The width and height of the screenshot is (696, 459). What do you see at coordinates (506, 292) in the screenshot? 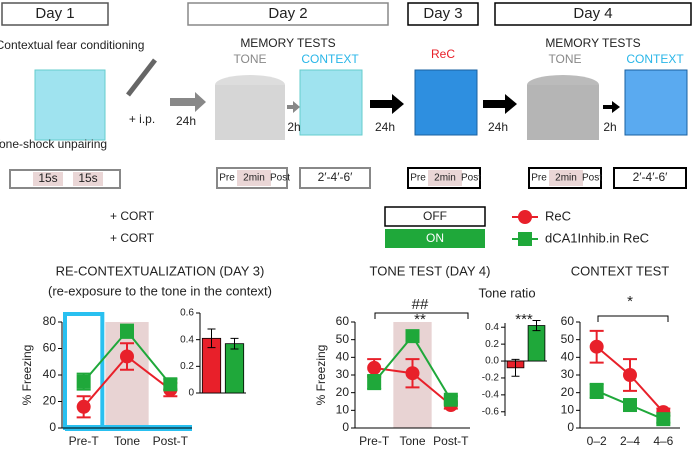
I see `chart-title: Tone ratio` at bounding box center [506, 292].